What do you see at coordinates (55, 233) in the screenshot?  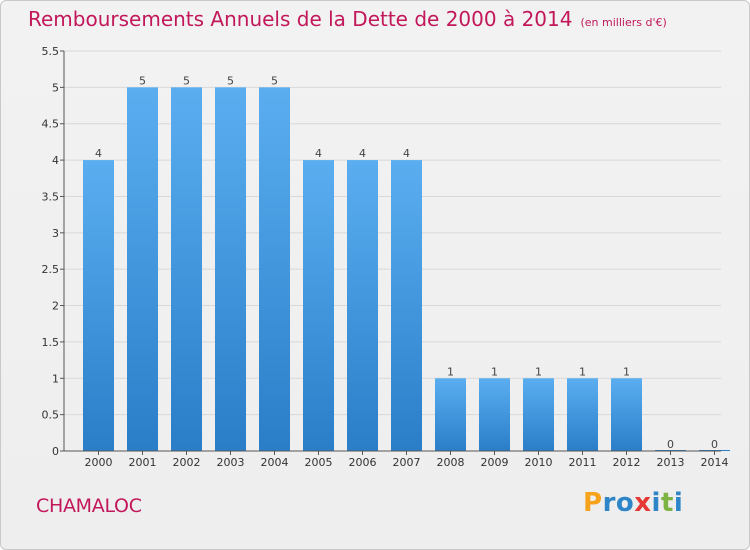 I see `y-tick-label: 3` at bounding box center [55, 233].